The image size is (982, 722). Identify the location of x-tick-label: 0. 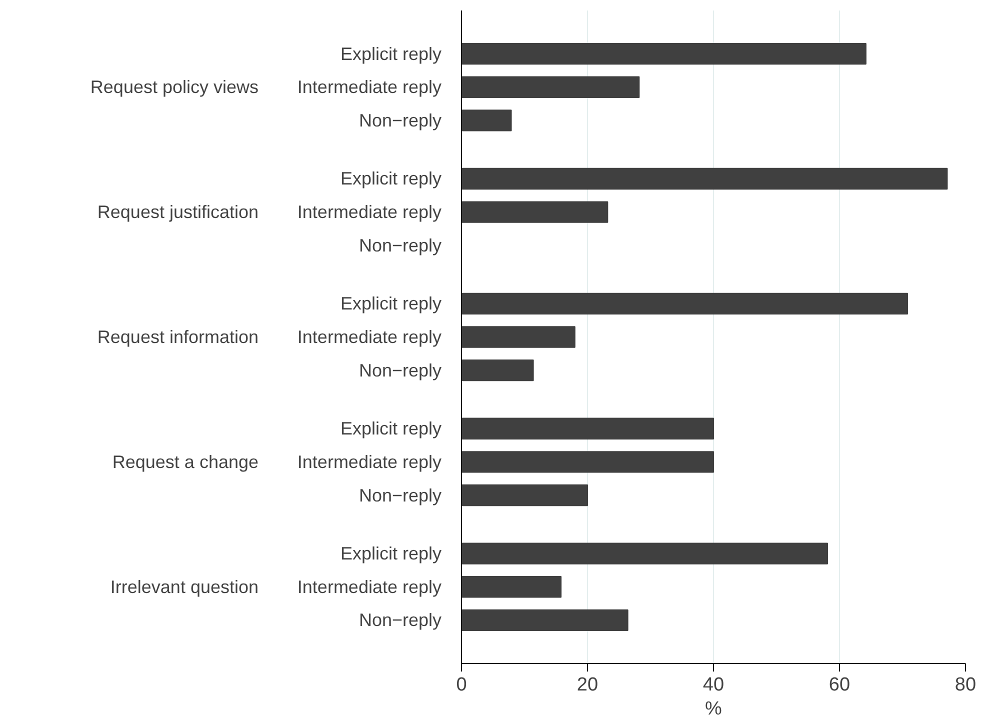
(461, 685).